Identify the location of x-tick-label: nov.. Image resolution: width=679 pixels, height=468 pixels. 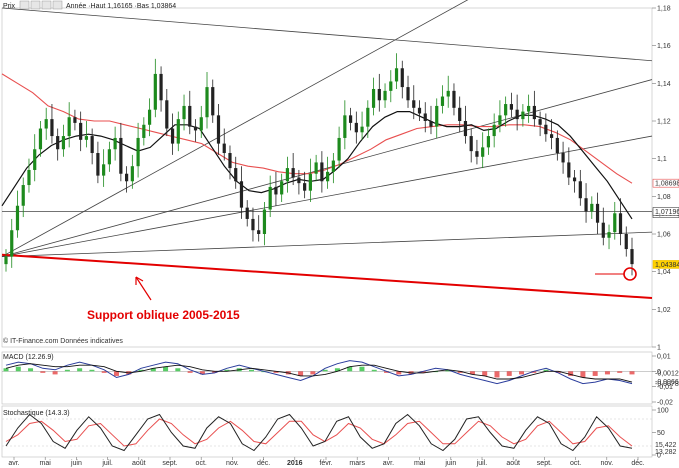
(606, 463).